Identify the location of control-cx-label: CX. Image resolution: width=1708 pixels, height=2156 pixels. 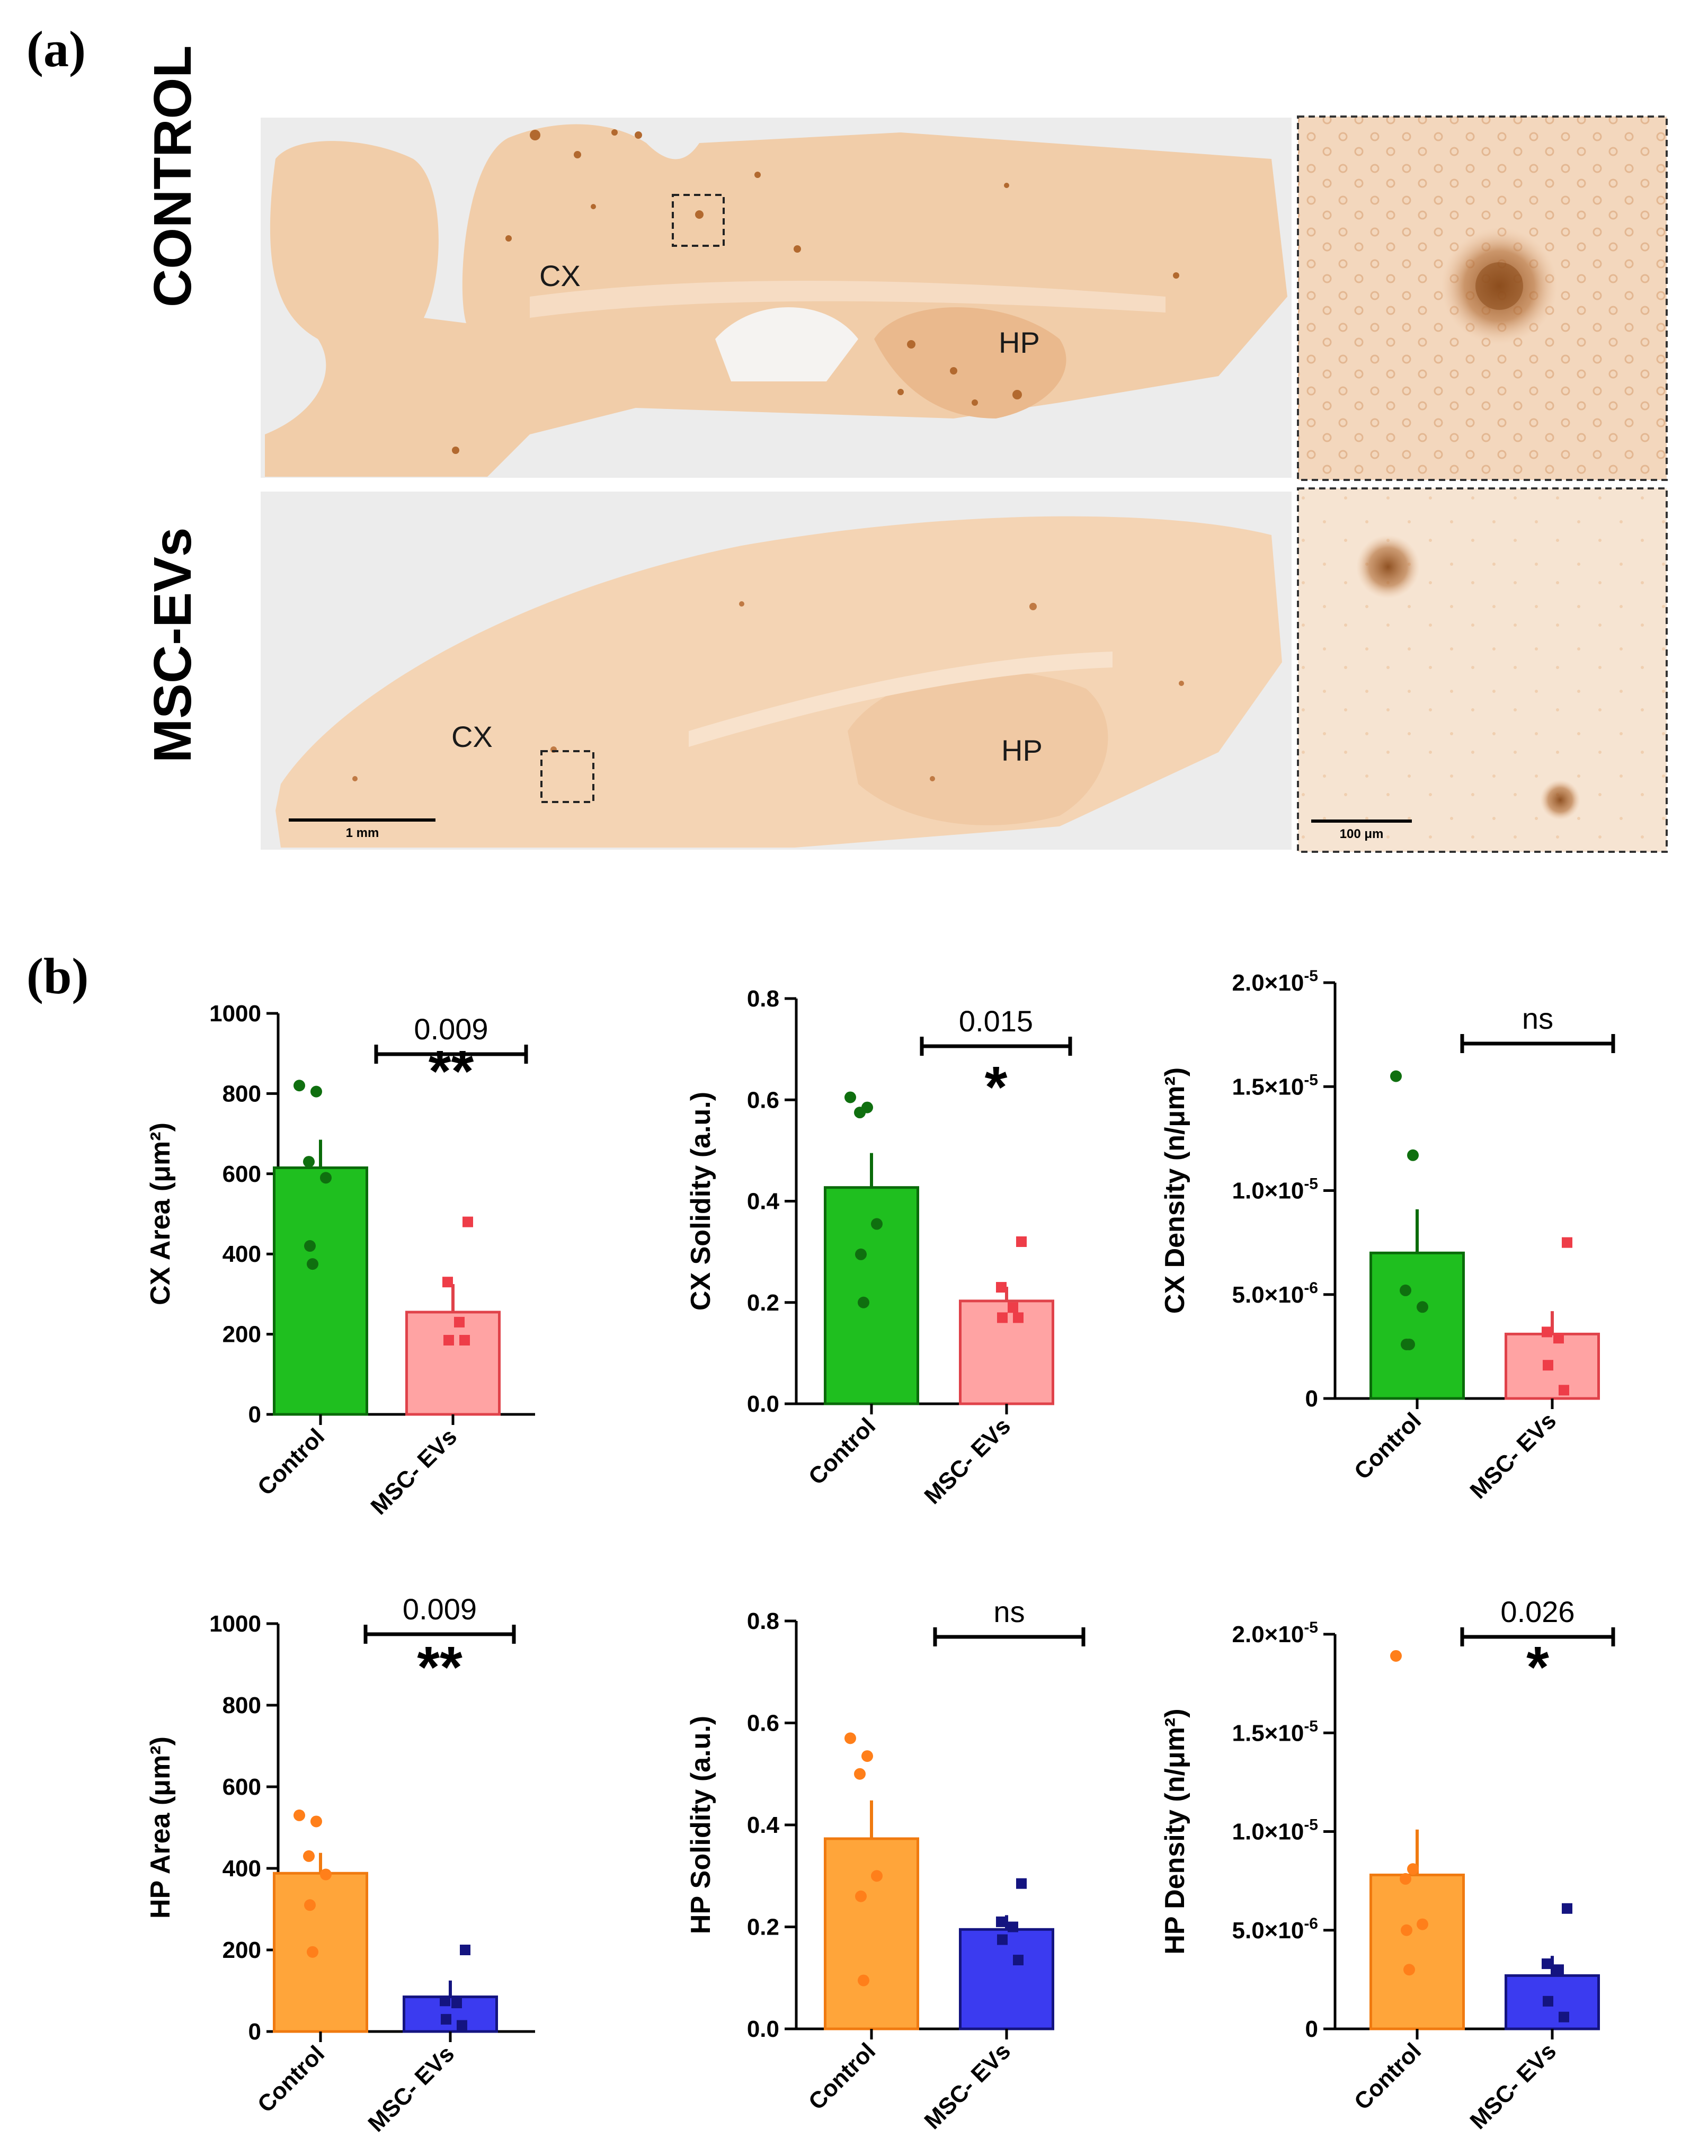
(560, 276).